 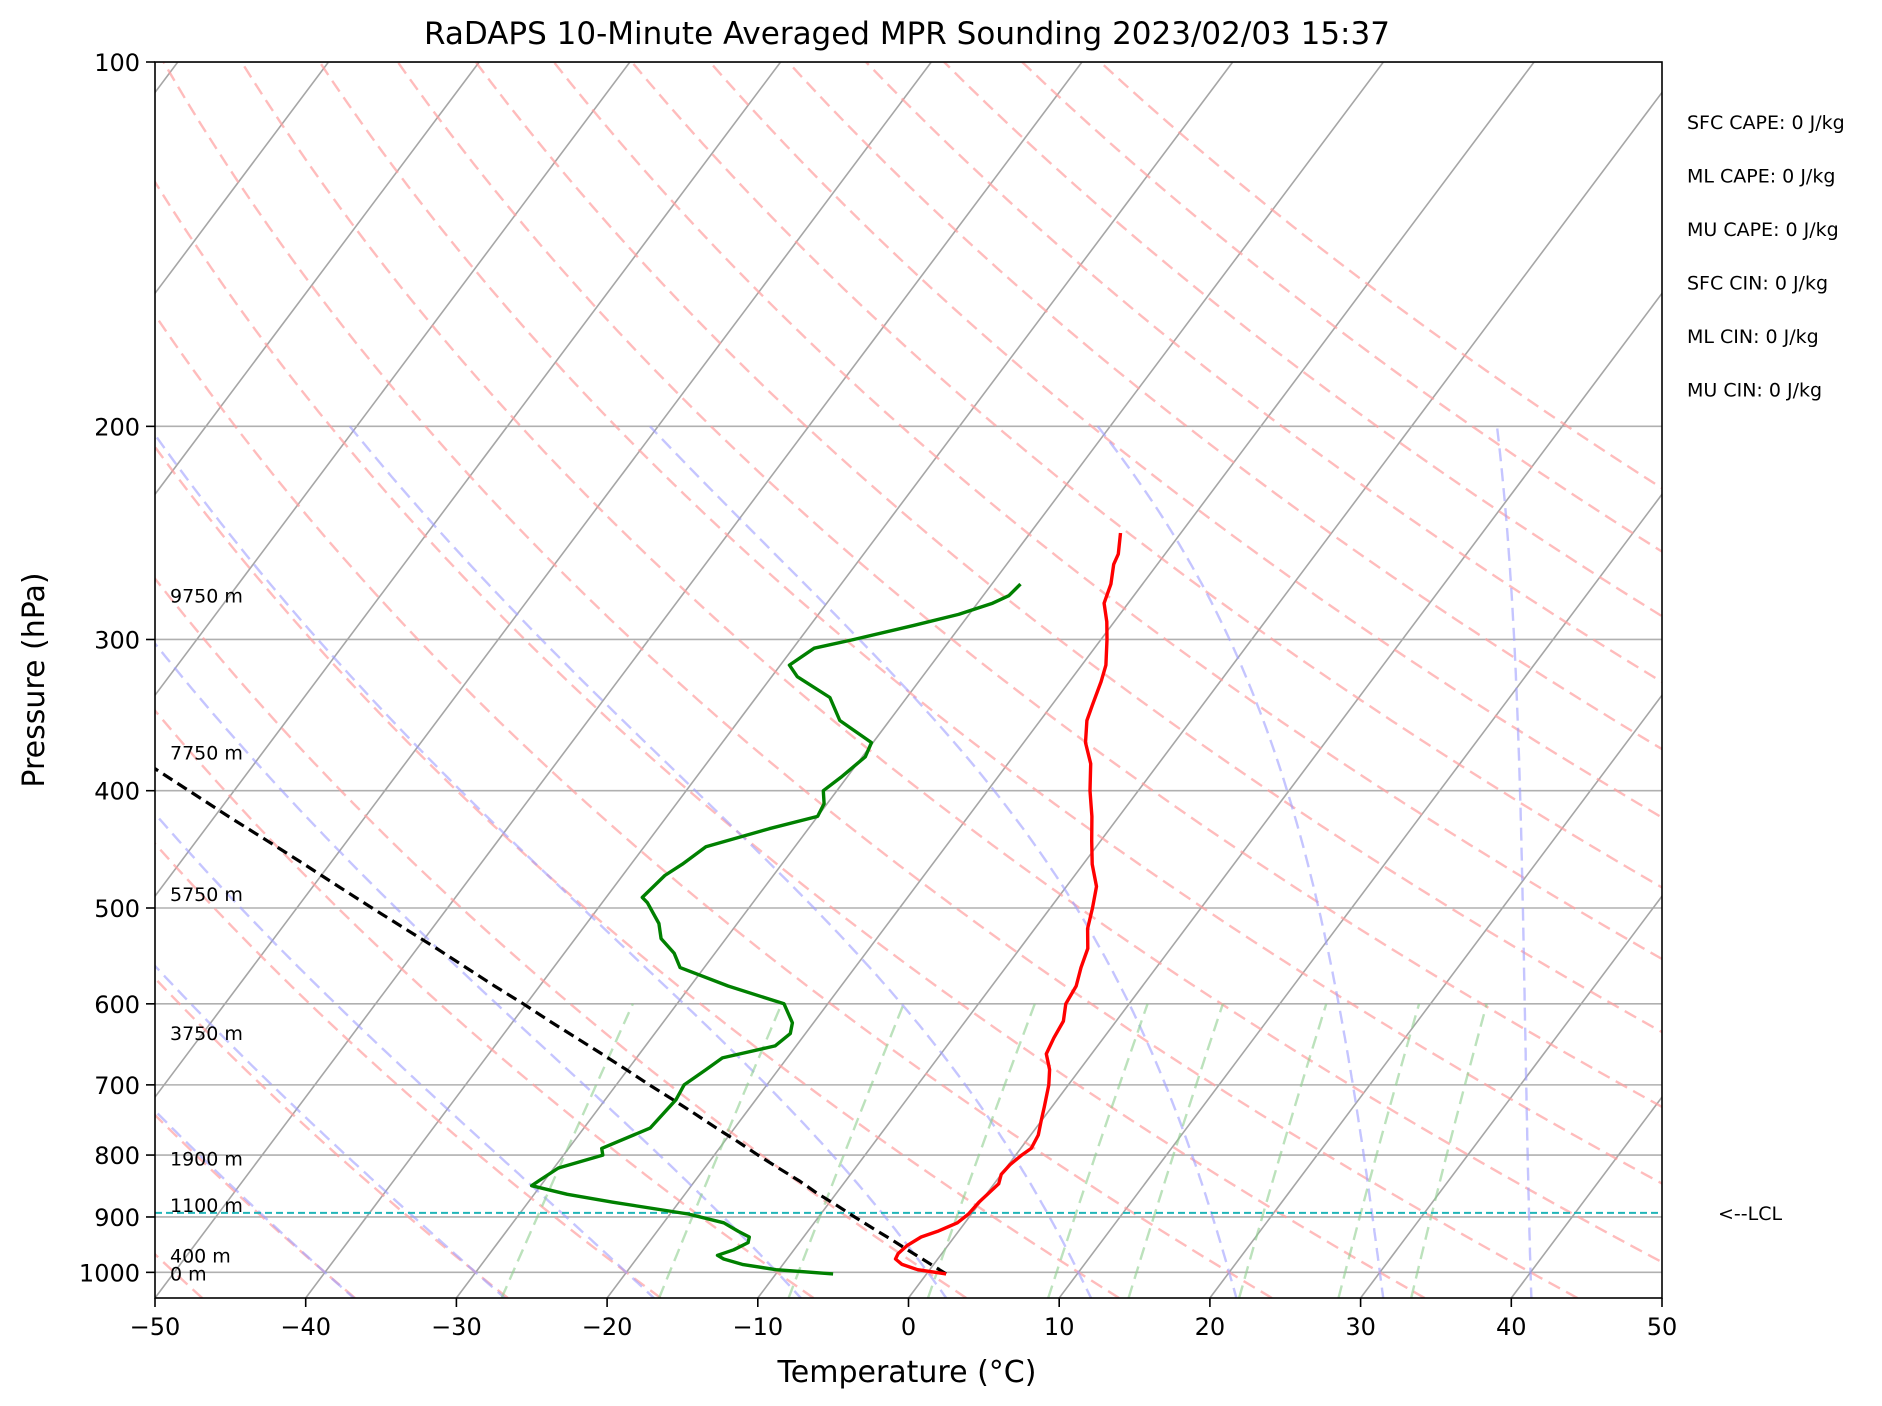 What do you see at coordinates (242, 178) in the screenshot?
I see `isotherm--100` at bounding box center [242, 178].